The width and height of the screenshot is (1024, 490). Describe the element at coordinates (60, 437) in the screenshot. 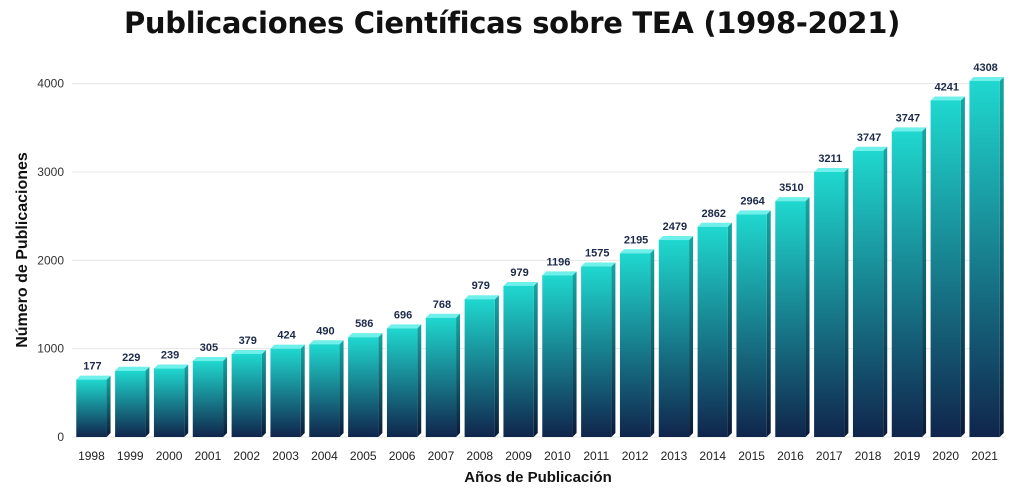

I see `y-tick-label: 0` at that location.